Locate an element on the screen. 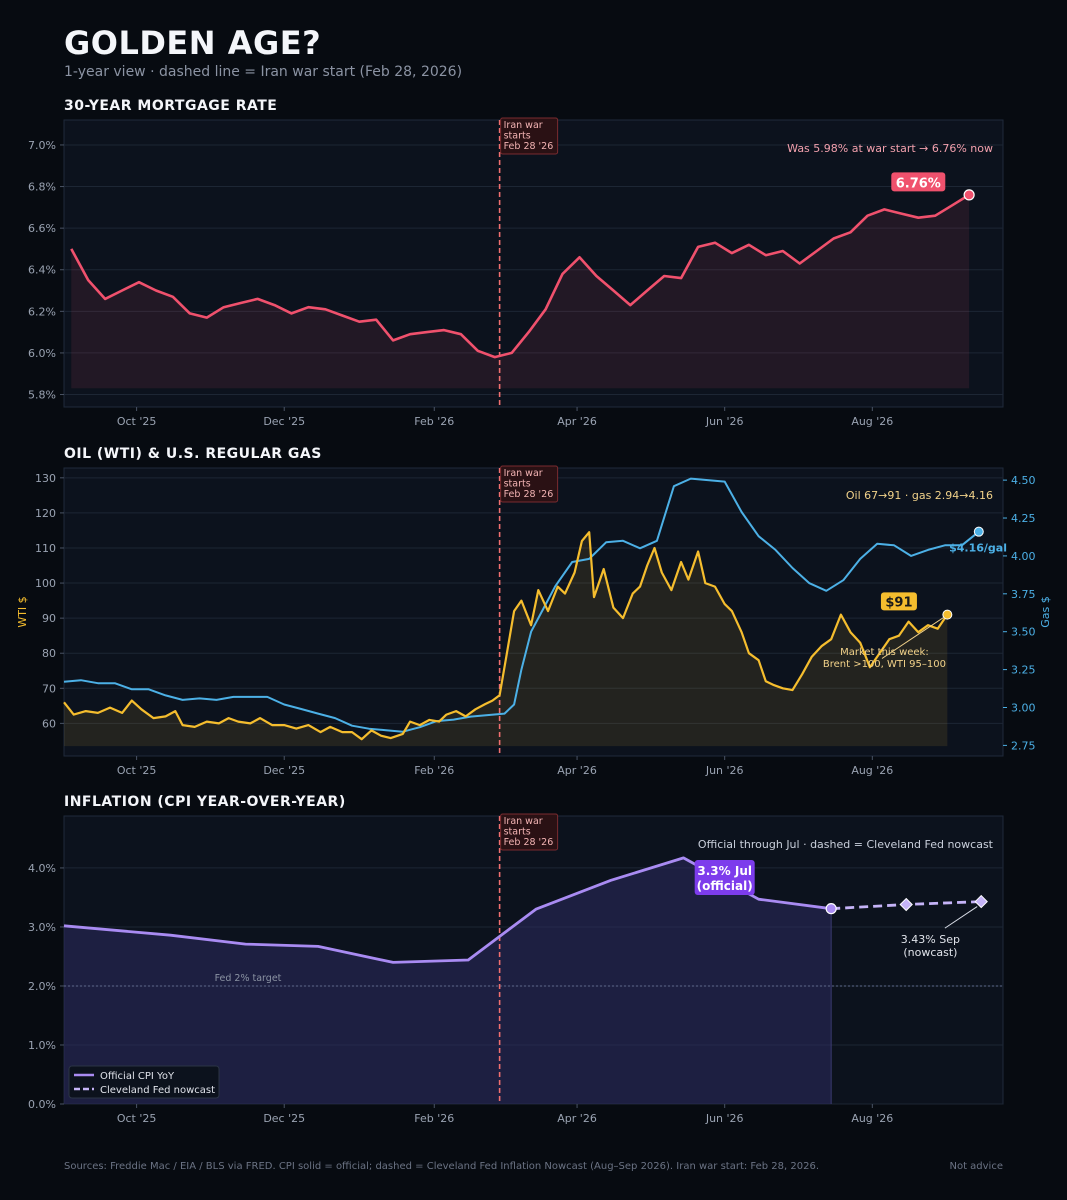 The image size is (1067, 1200). y-tick-label: 2.0% is located at coordinates (42, 986).